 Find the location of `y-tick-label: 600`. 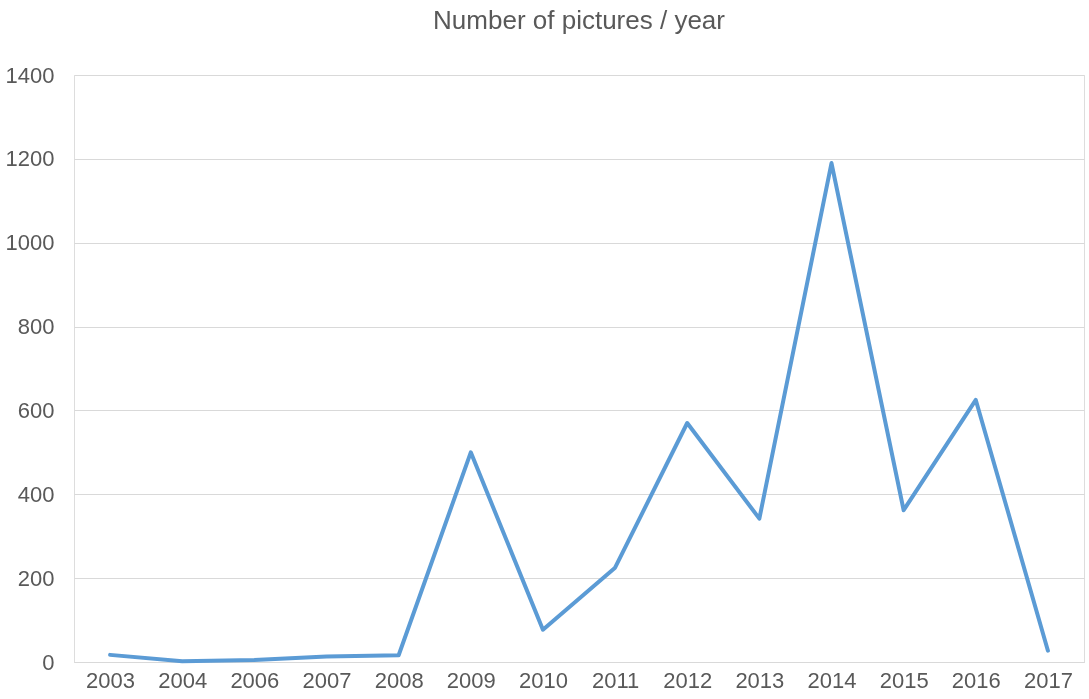

y-tick-label: 600 is located at coordinates (36, 410).